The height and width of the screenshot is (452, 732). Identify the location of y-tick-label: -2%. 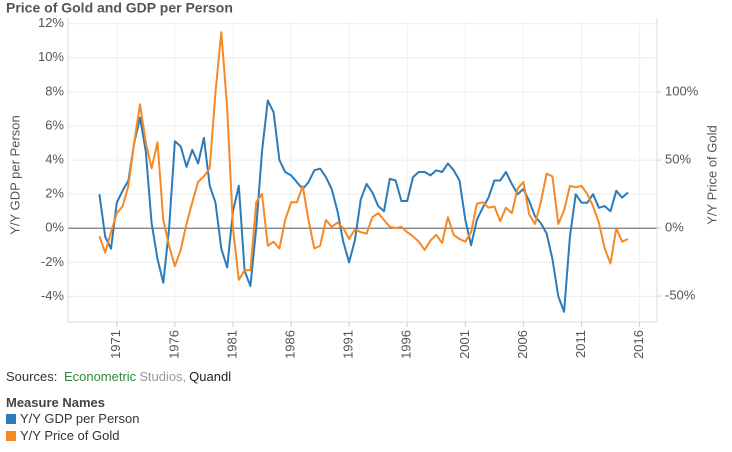
(53, 261).